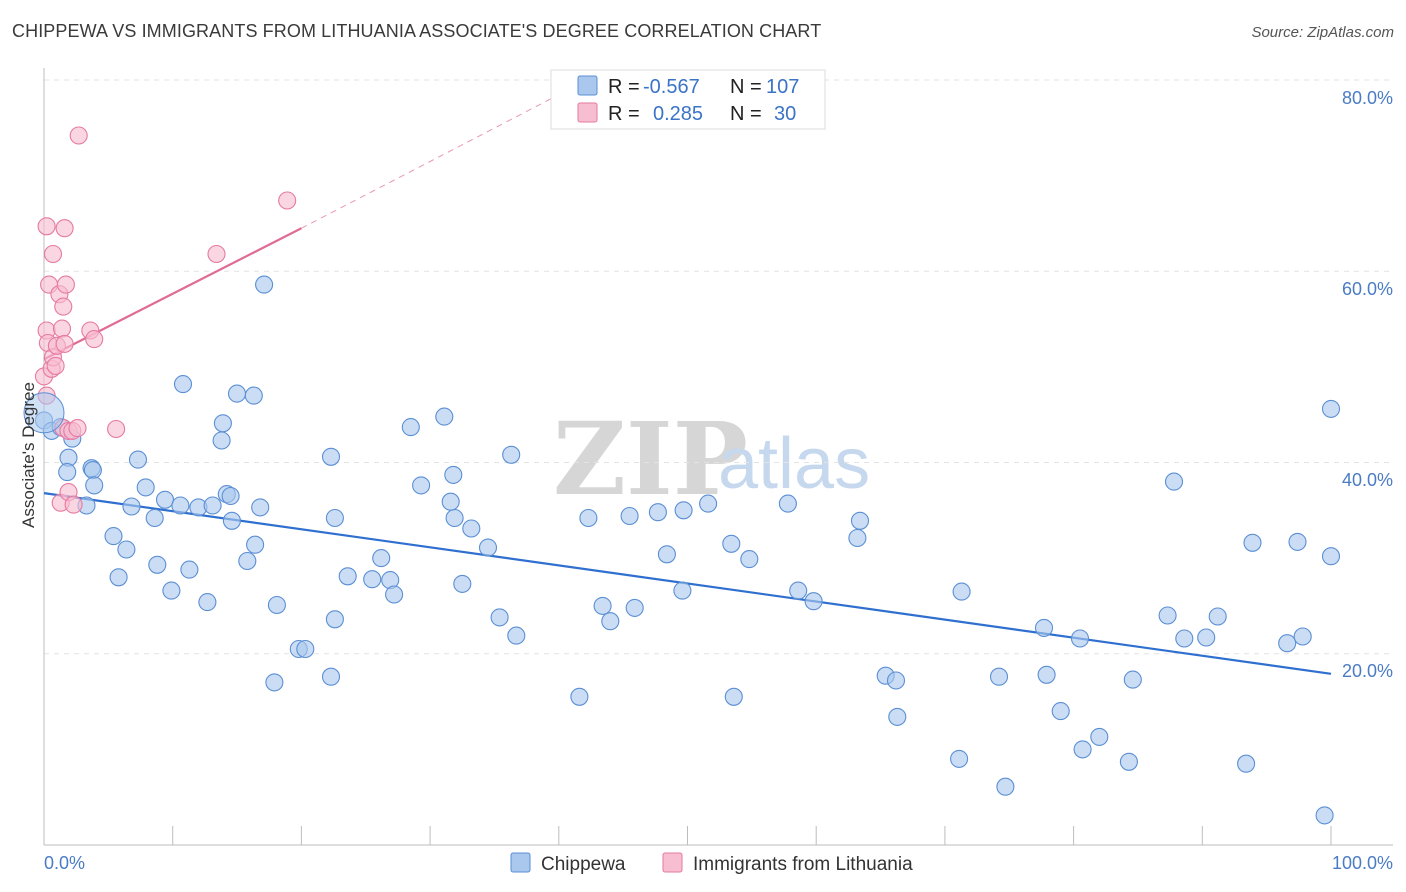  I want to click on y-axis-title: Associate's Degree, so click(28, 455).